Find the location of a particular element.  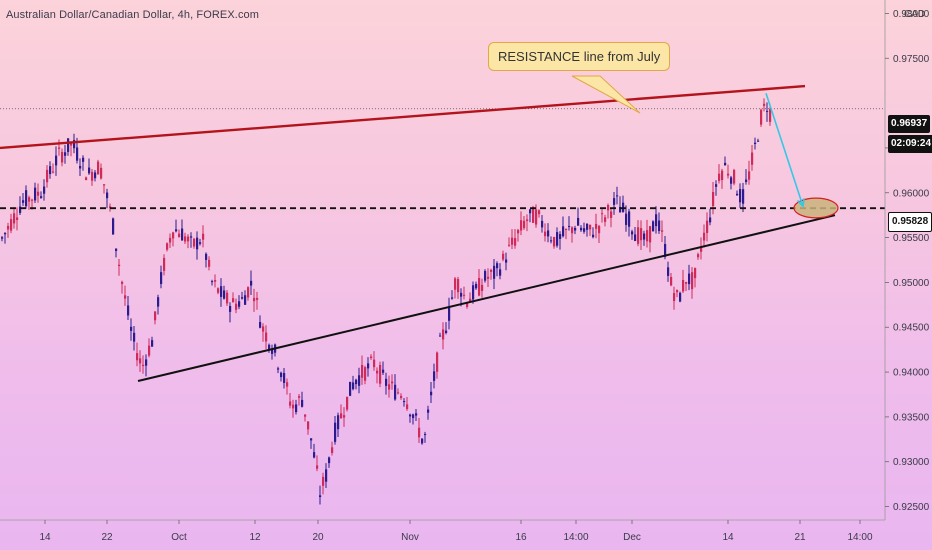

x-tick-label: 16 is located at coordinates (521, 537).